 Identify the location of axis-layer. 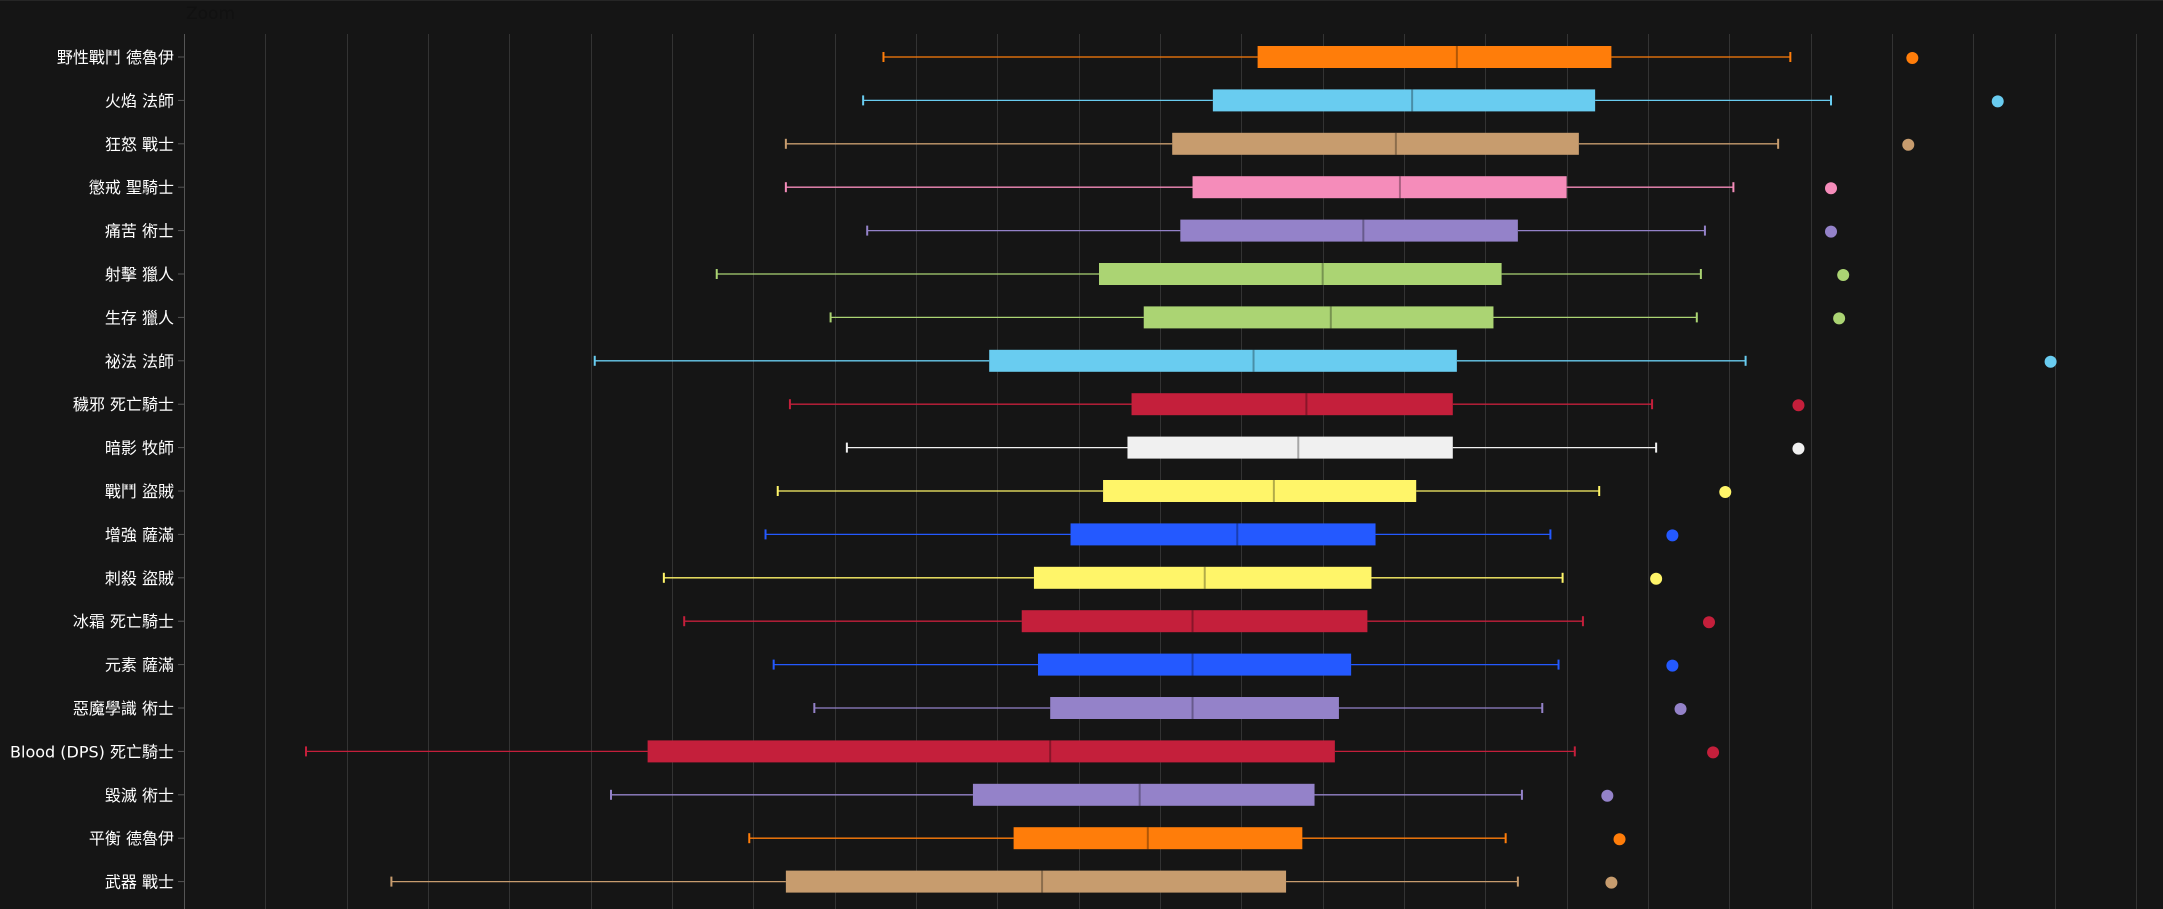
(181, 471).